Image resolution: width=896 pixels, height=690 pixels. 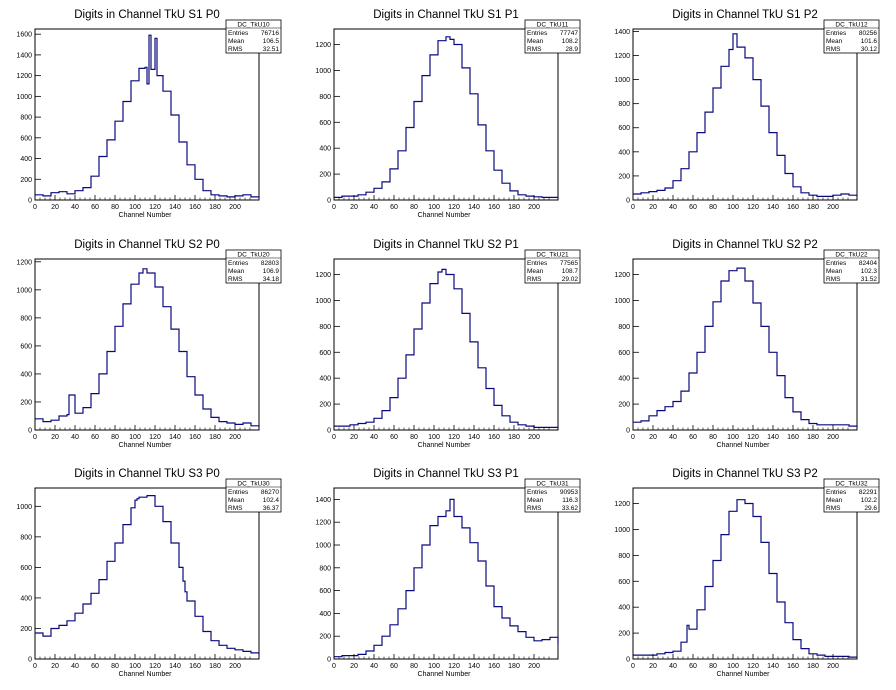 What do you see at coordinates (271, 500) in the screenshot?
I see `stats-value-mean: 102.4` at bounding box center [271, 500].